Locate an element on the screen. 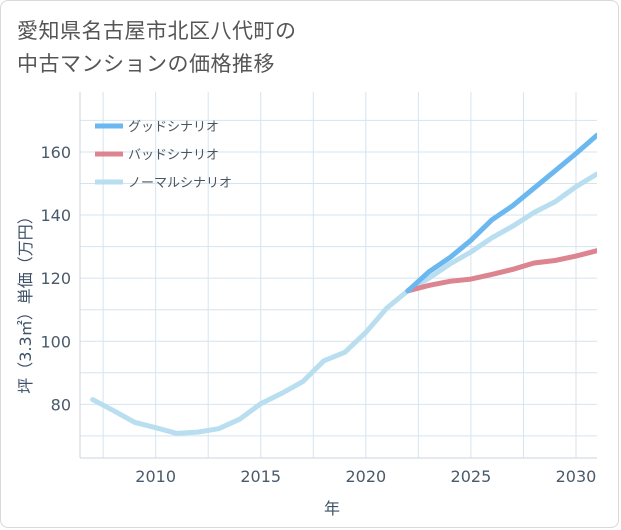 The width and height of the screenshot is (621, 530). y-tick-label: 140 is located at coordinates (55, 215).